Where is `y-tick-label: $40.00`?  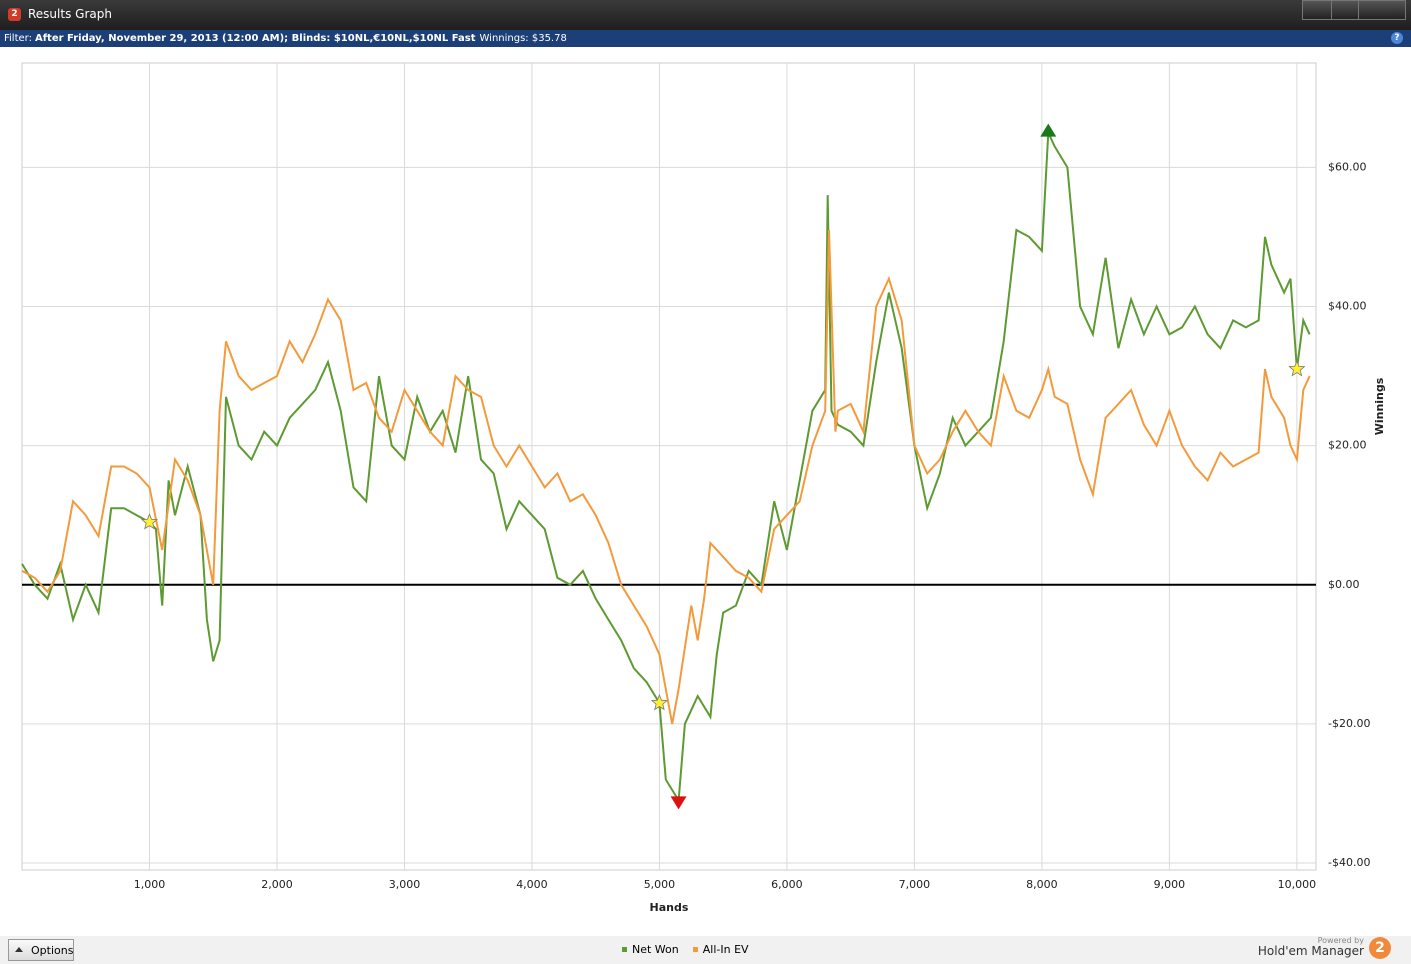
y-tick-label: $40.00 is located at coordinates (1347, 305).